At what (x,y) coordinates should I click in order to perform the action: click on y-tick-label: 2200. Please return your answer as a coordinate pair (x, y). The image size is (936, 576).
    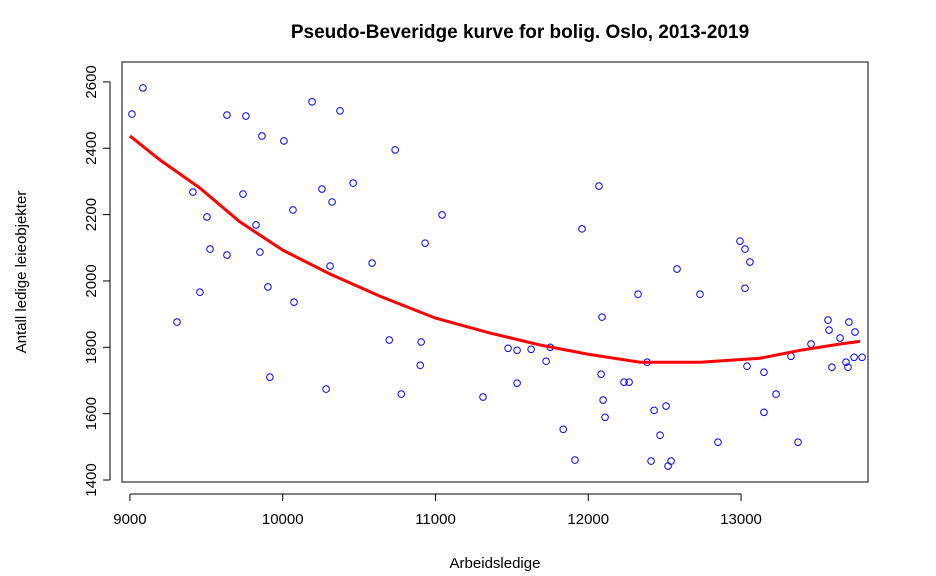
    Looking at the image, I should click on (91, 214).